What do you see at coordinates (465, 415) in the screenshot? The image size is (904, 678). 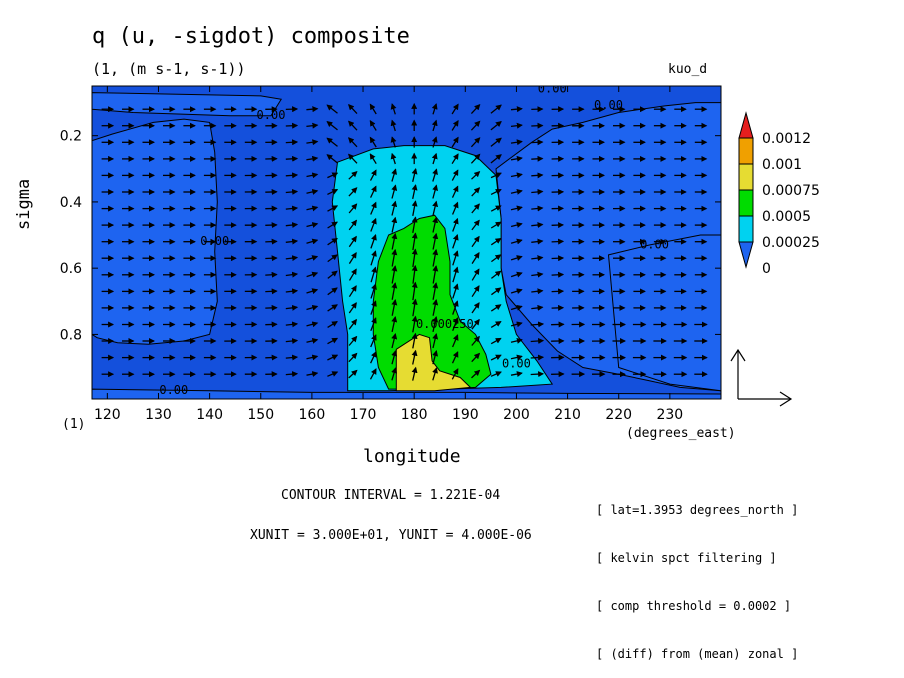 I see `x-tick-label: 190` at bounding box center [465, 415].